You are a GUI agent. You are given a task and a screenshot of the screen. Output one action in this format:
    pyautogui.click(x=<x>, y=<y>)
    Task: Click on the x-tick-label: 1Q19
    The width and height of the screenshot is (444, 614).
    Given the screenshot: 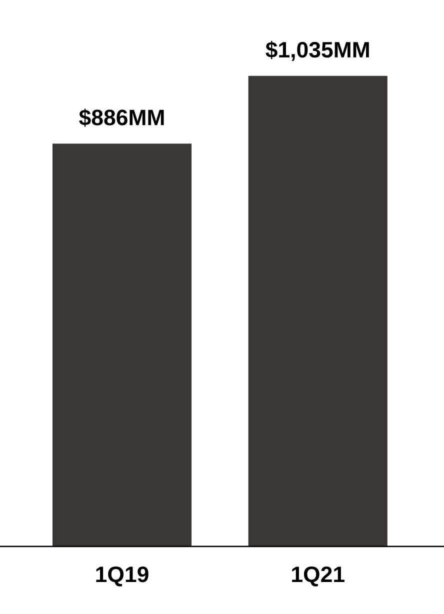 What is the action you would take?
    pyautogui.click(x=122, y=576)
    